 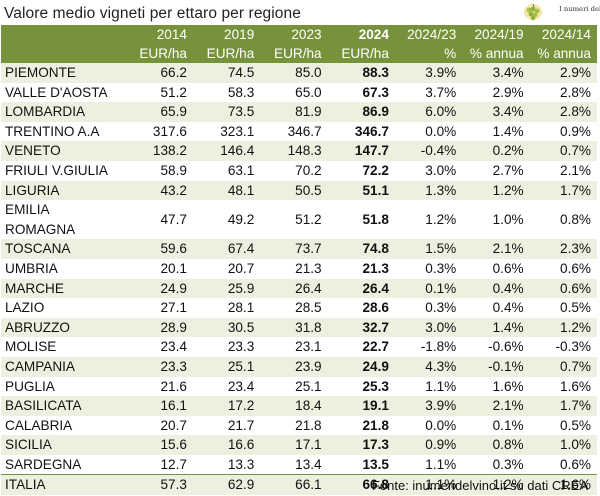 What do you see at coordinates (241, 112) in the screenshot?
I see `value-cell: 73.5` at bounding box center [241, 112].